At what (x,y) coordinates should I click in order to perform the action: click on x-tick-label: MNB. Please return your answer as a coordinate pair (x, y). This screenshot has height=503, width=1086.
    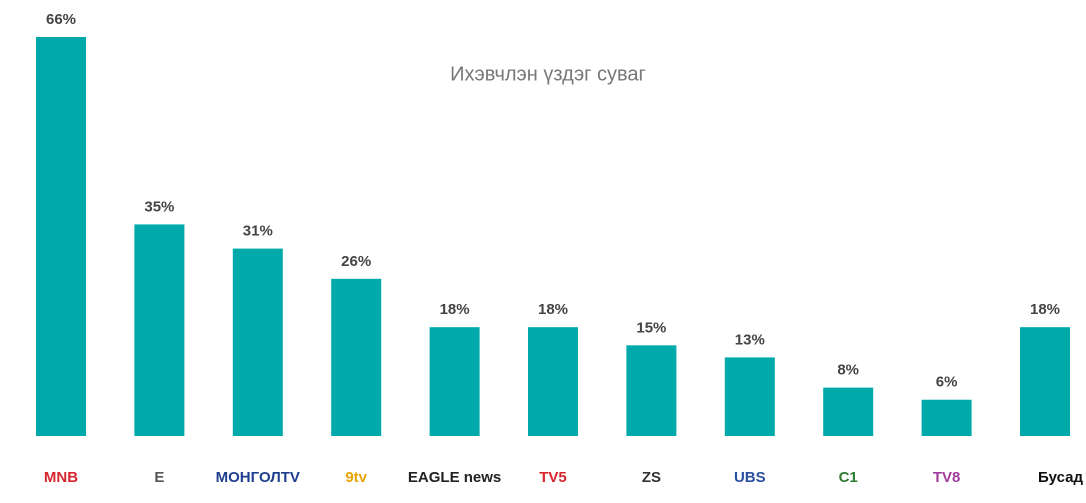
    Looking at the image, I should click on (61, 477).